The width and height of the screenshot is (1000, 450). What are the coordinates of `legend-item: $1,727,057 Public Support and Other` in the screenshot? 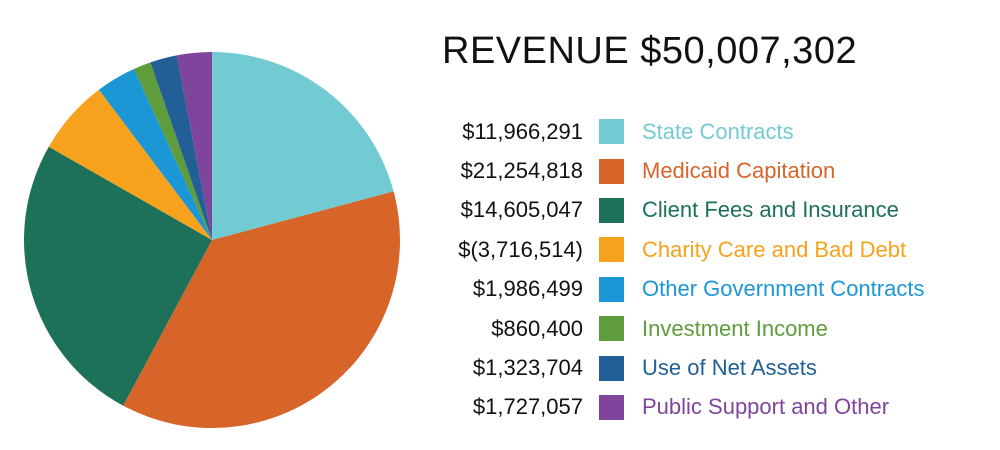 It's located at (710, 407).